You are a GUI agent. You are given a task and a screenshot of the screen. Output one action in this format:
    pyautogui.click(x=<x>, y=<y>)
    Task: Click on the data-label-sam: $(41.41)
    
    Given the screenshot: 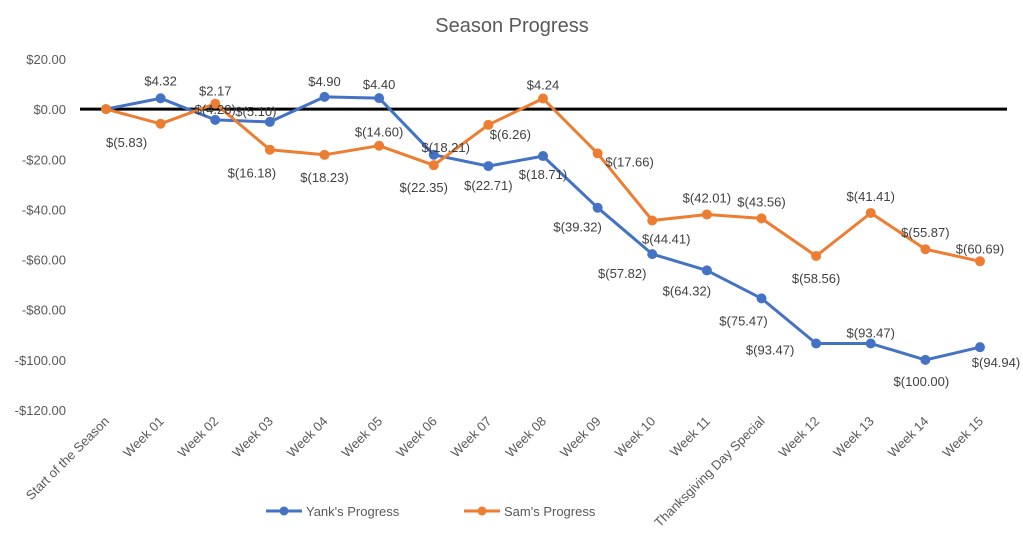 What is the action you would take?
    pyautogui.click(x=871, y=196)
    